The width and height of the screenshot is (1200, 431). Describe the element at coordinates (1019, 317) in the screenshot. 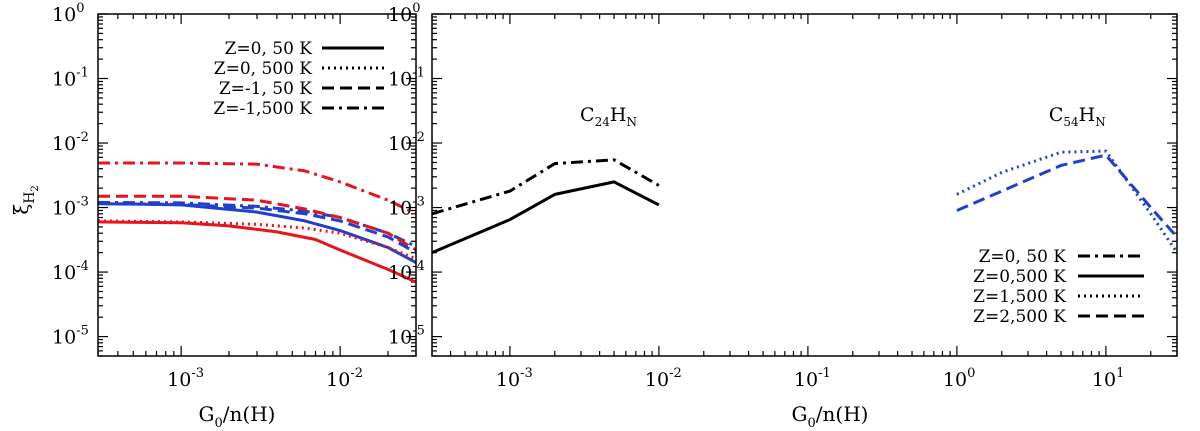

I see `legend-label: Z=2,500 K` at that location.